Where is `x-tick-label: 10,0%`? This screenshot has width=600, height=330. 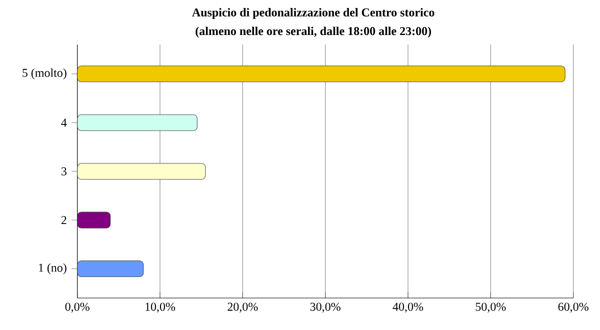 x-tick-label: 10,0% is located at coordinates (161, 307).